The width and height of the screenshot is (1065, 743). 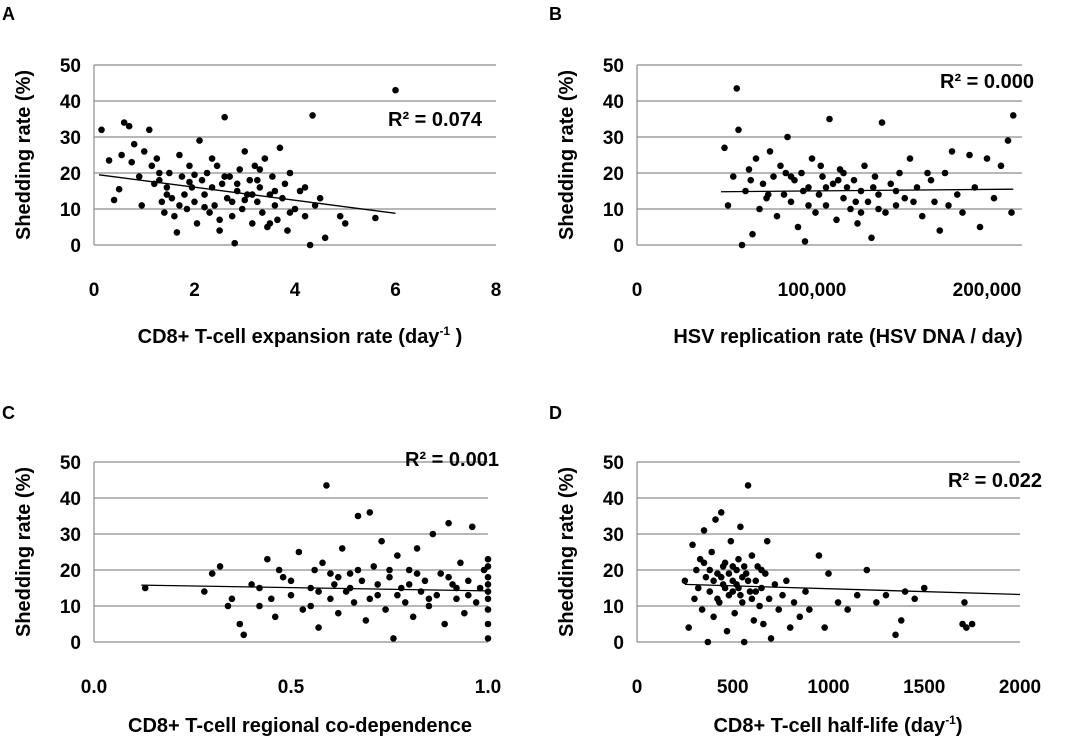 What do you see at coordinates (836, 687) in the screenshot?
I see `panel-d-xticks: 0 500 1000 1500 2000` at bounding box center [836, 687].